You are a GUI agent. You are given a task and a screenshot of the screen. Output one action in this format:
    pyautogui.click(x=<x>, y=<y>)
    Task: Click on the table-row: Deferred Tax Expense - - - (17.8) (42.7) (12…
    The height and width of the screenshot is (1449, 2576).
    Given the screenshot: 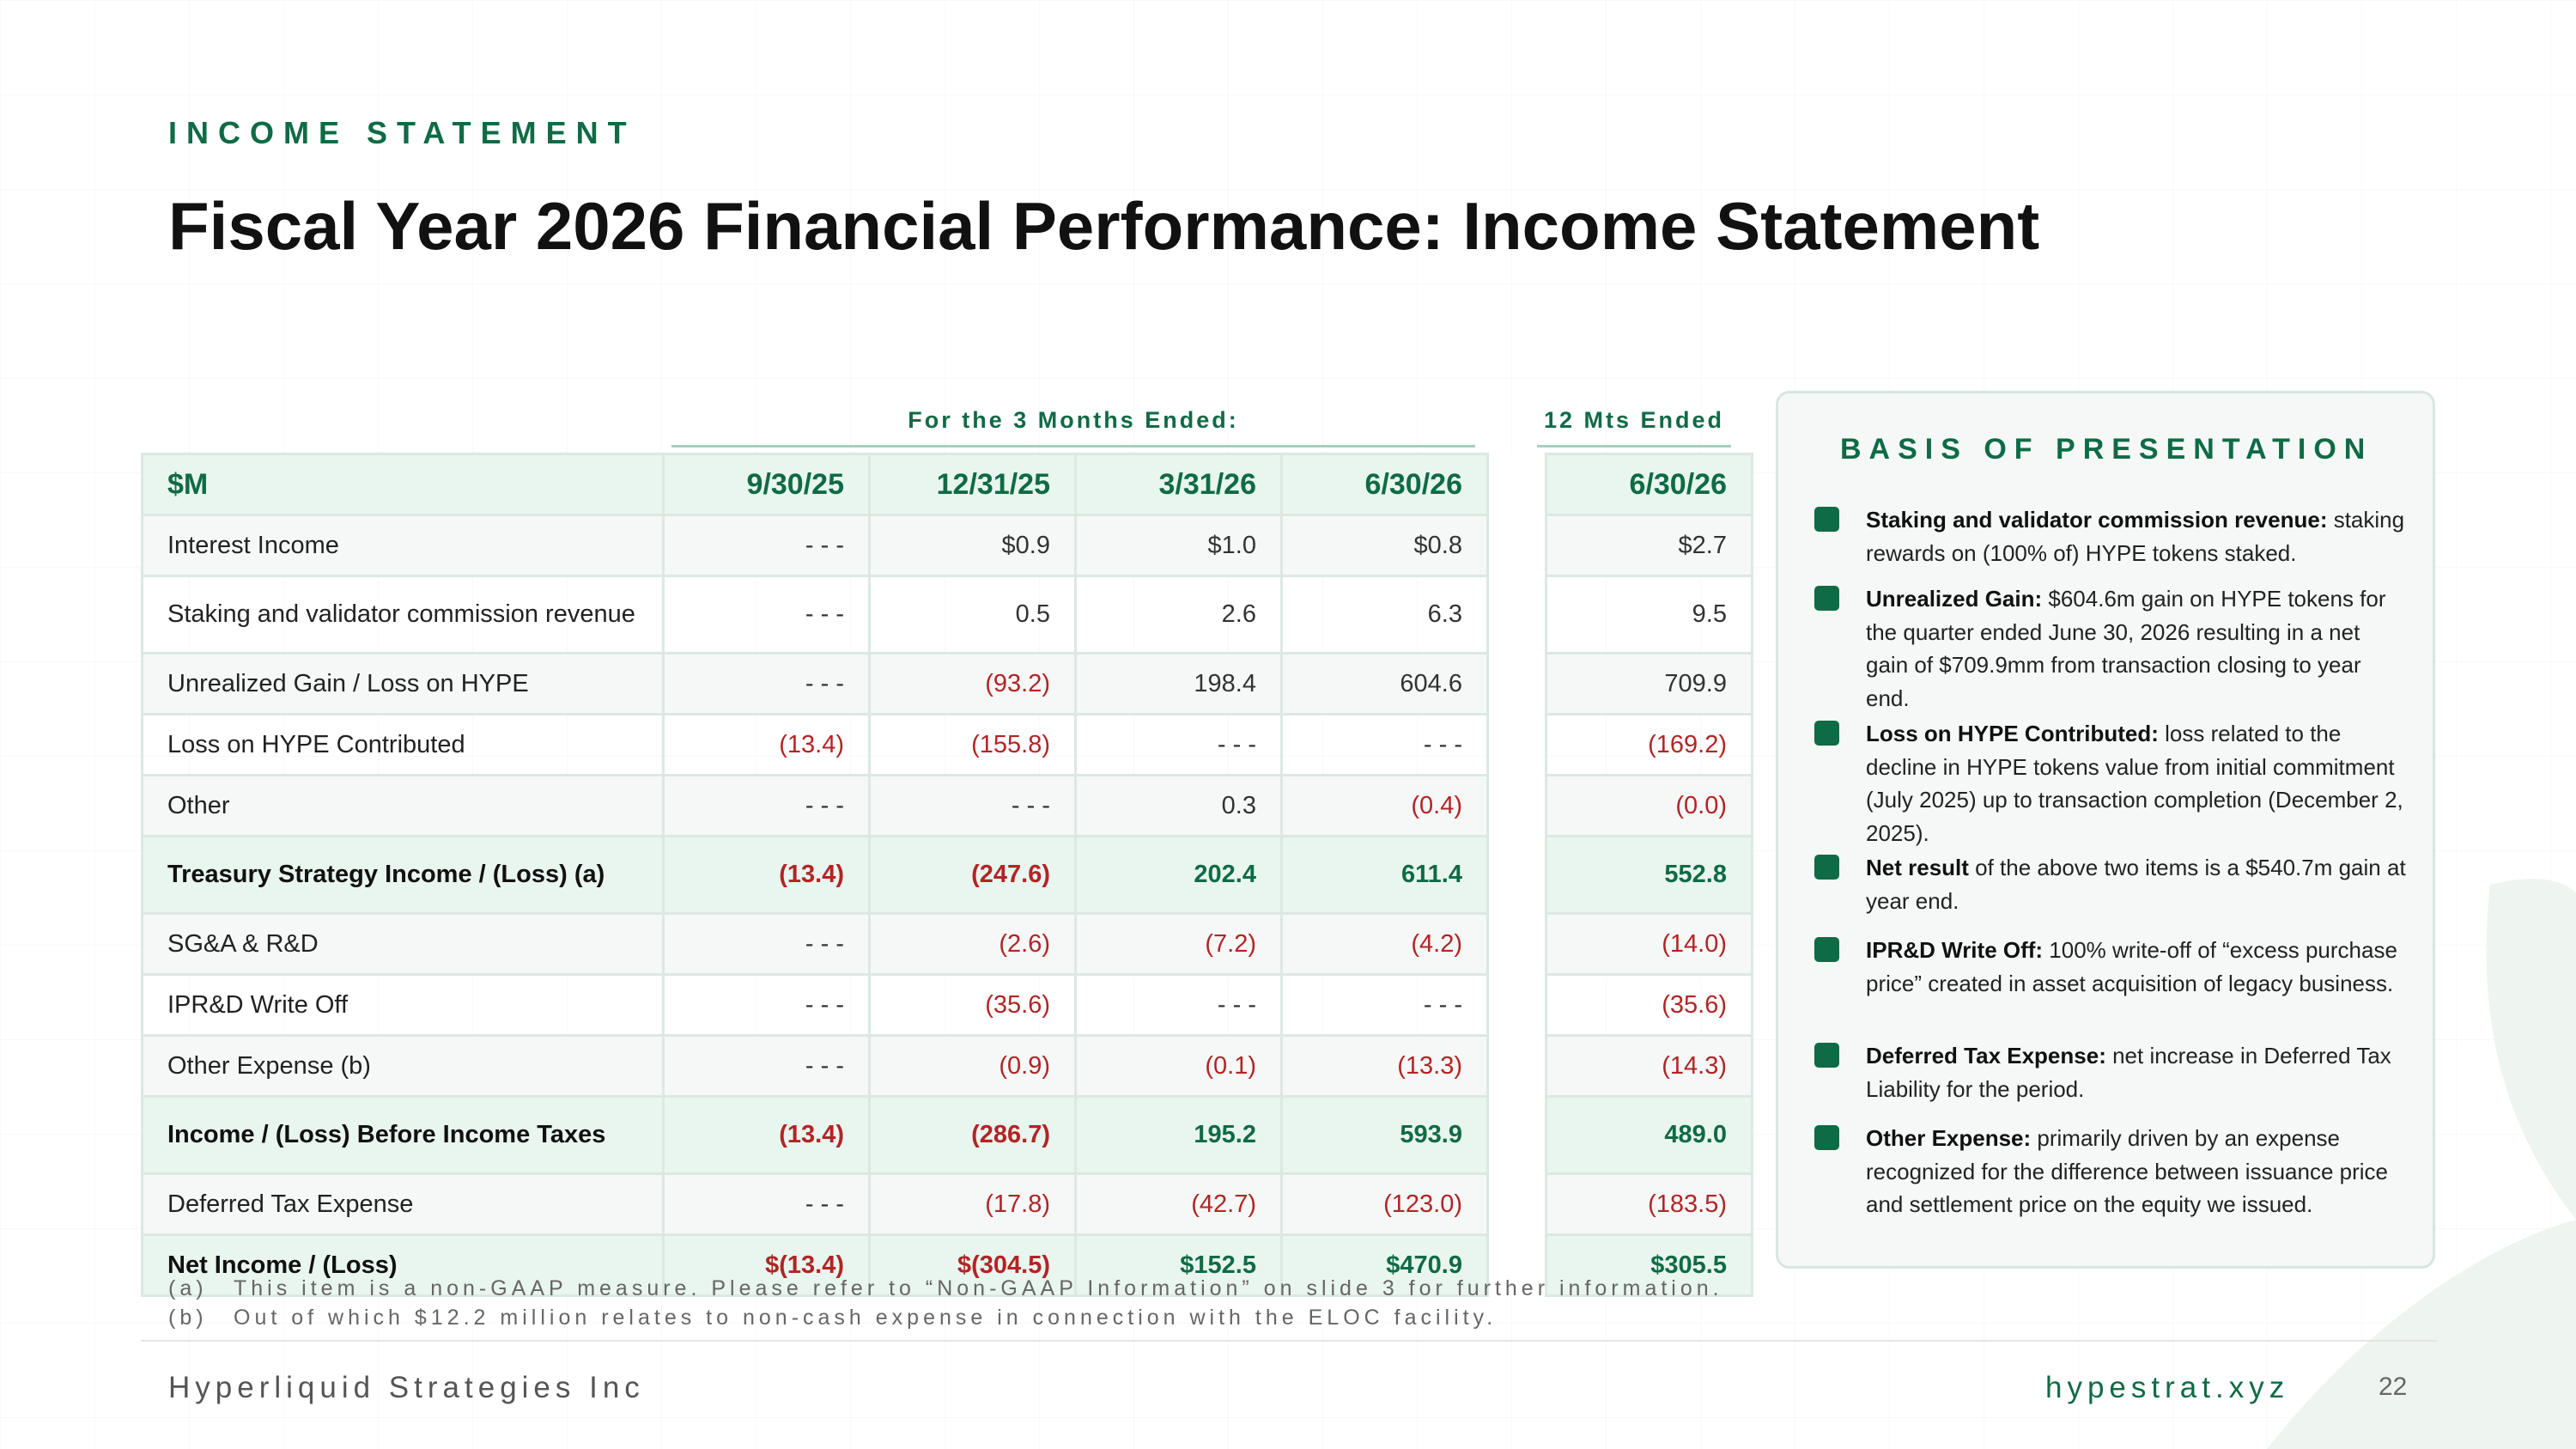 What is the action you would take?
    pyautogui.click(x=947, y=1204)
    